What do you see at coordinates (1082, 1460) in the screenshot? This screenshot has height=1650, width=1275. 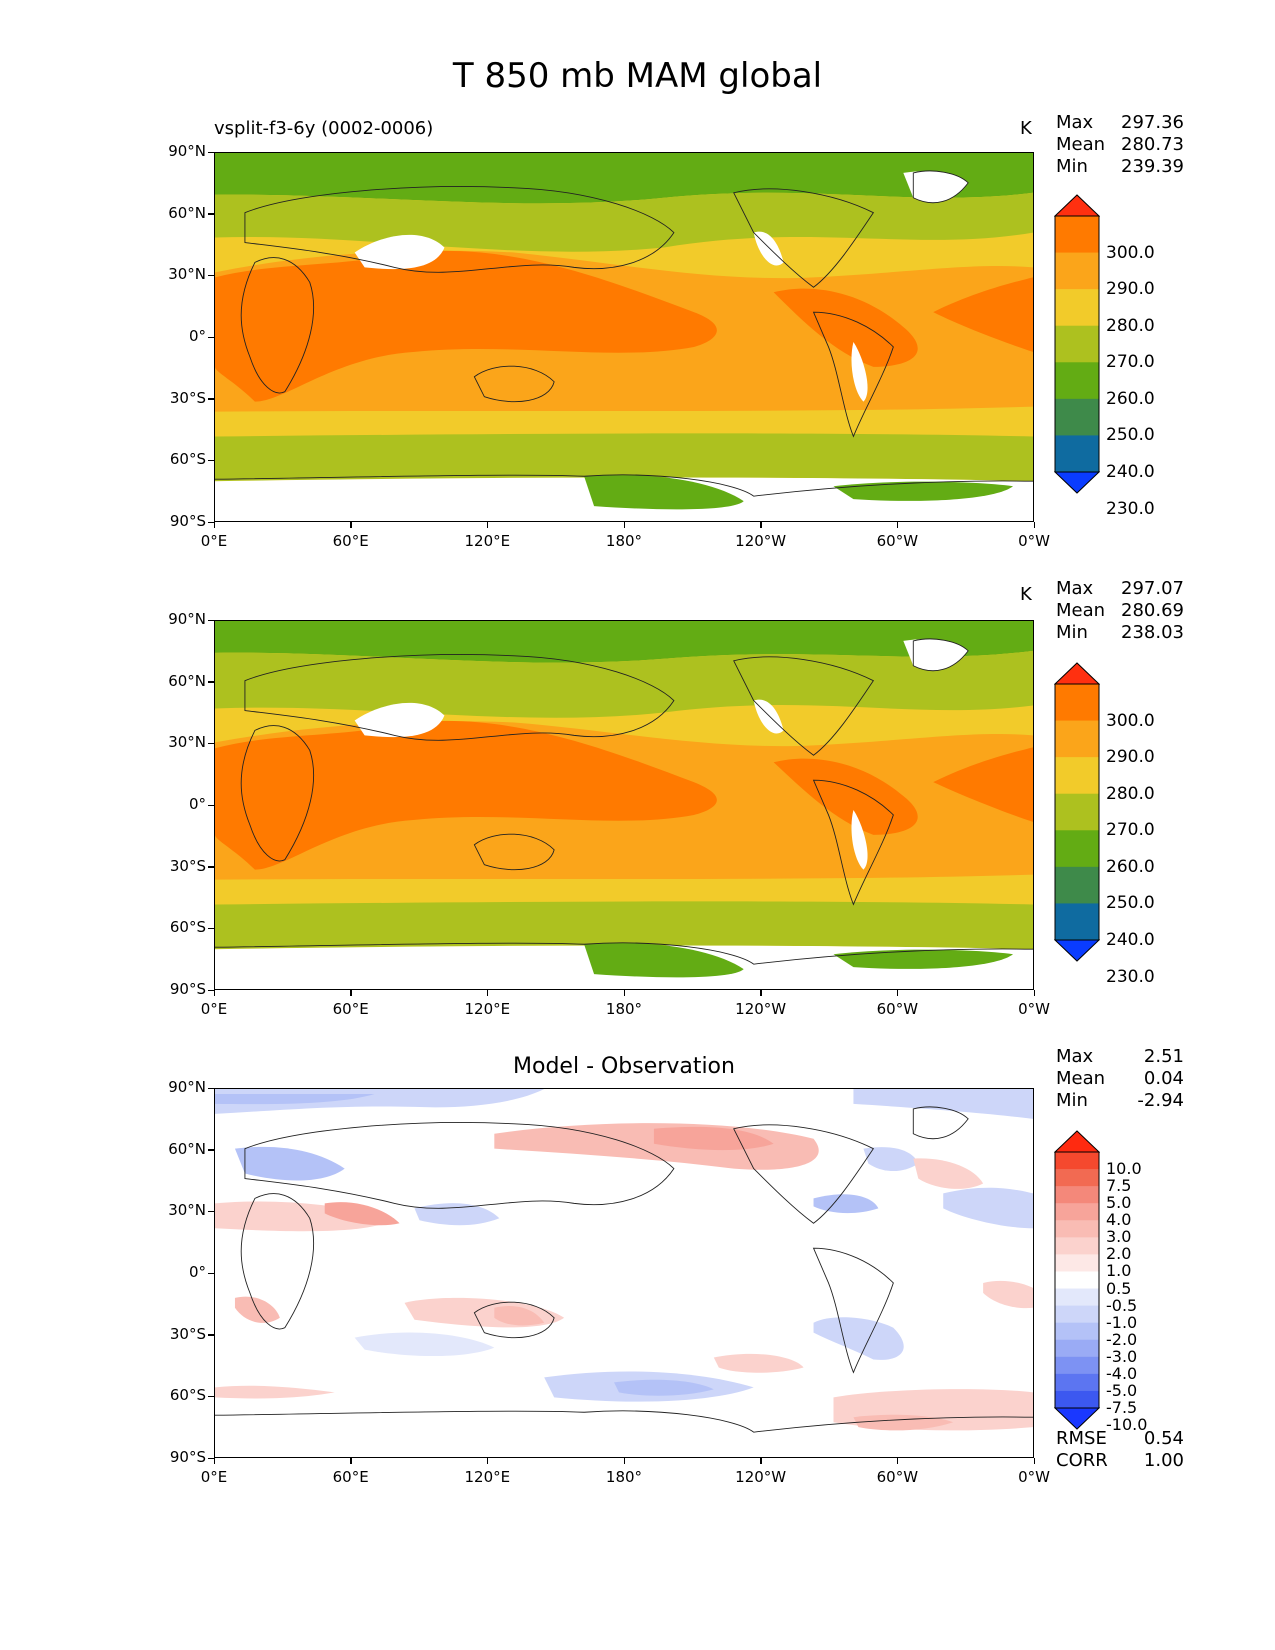 I see `metric-label: CORR` at bounding box center [1082, 1460].